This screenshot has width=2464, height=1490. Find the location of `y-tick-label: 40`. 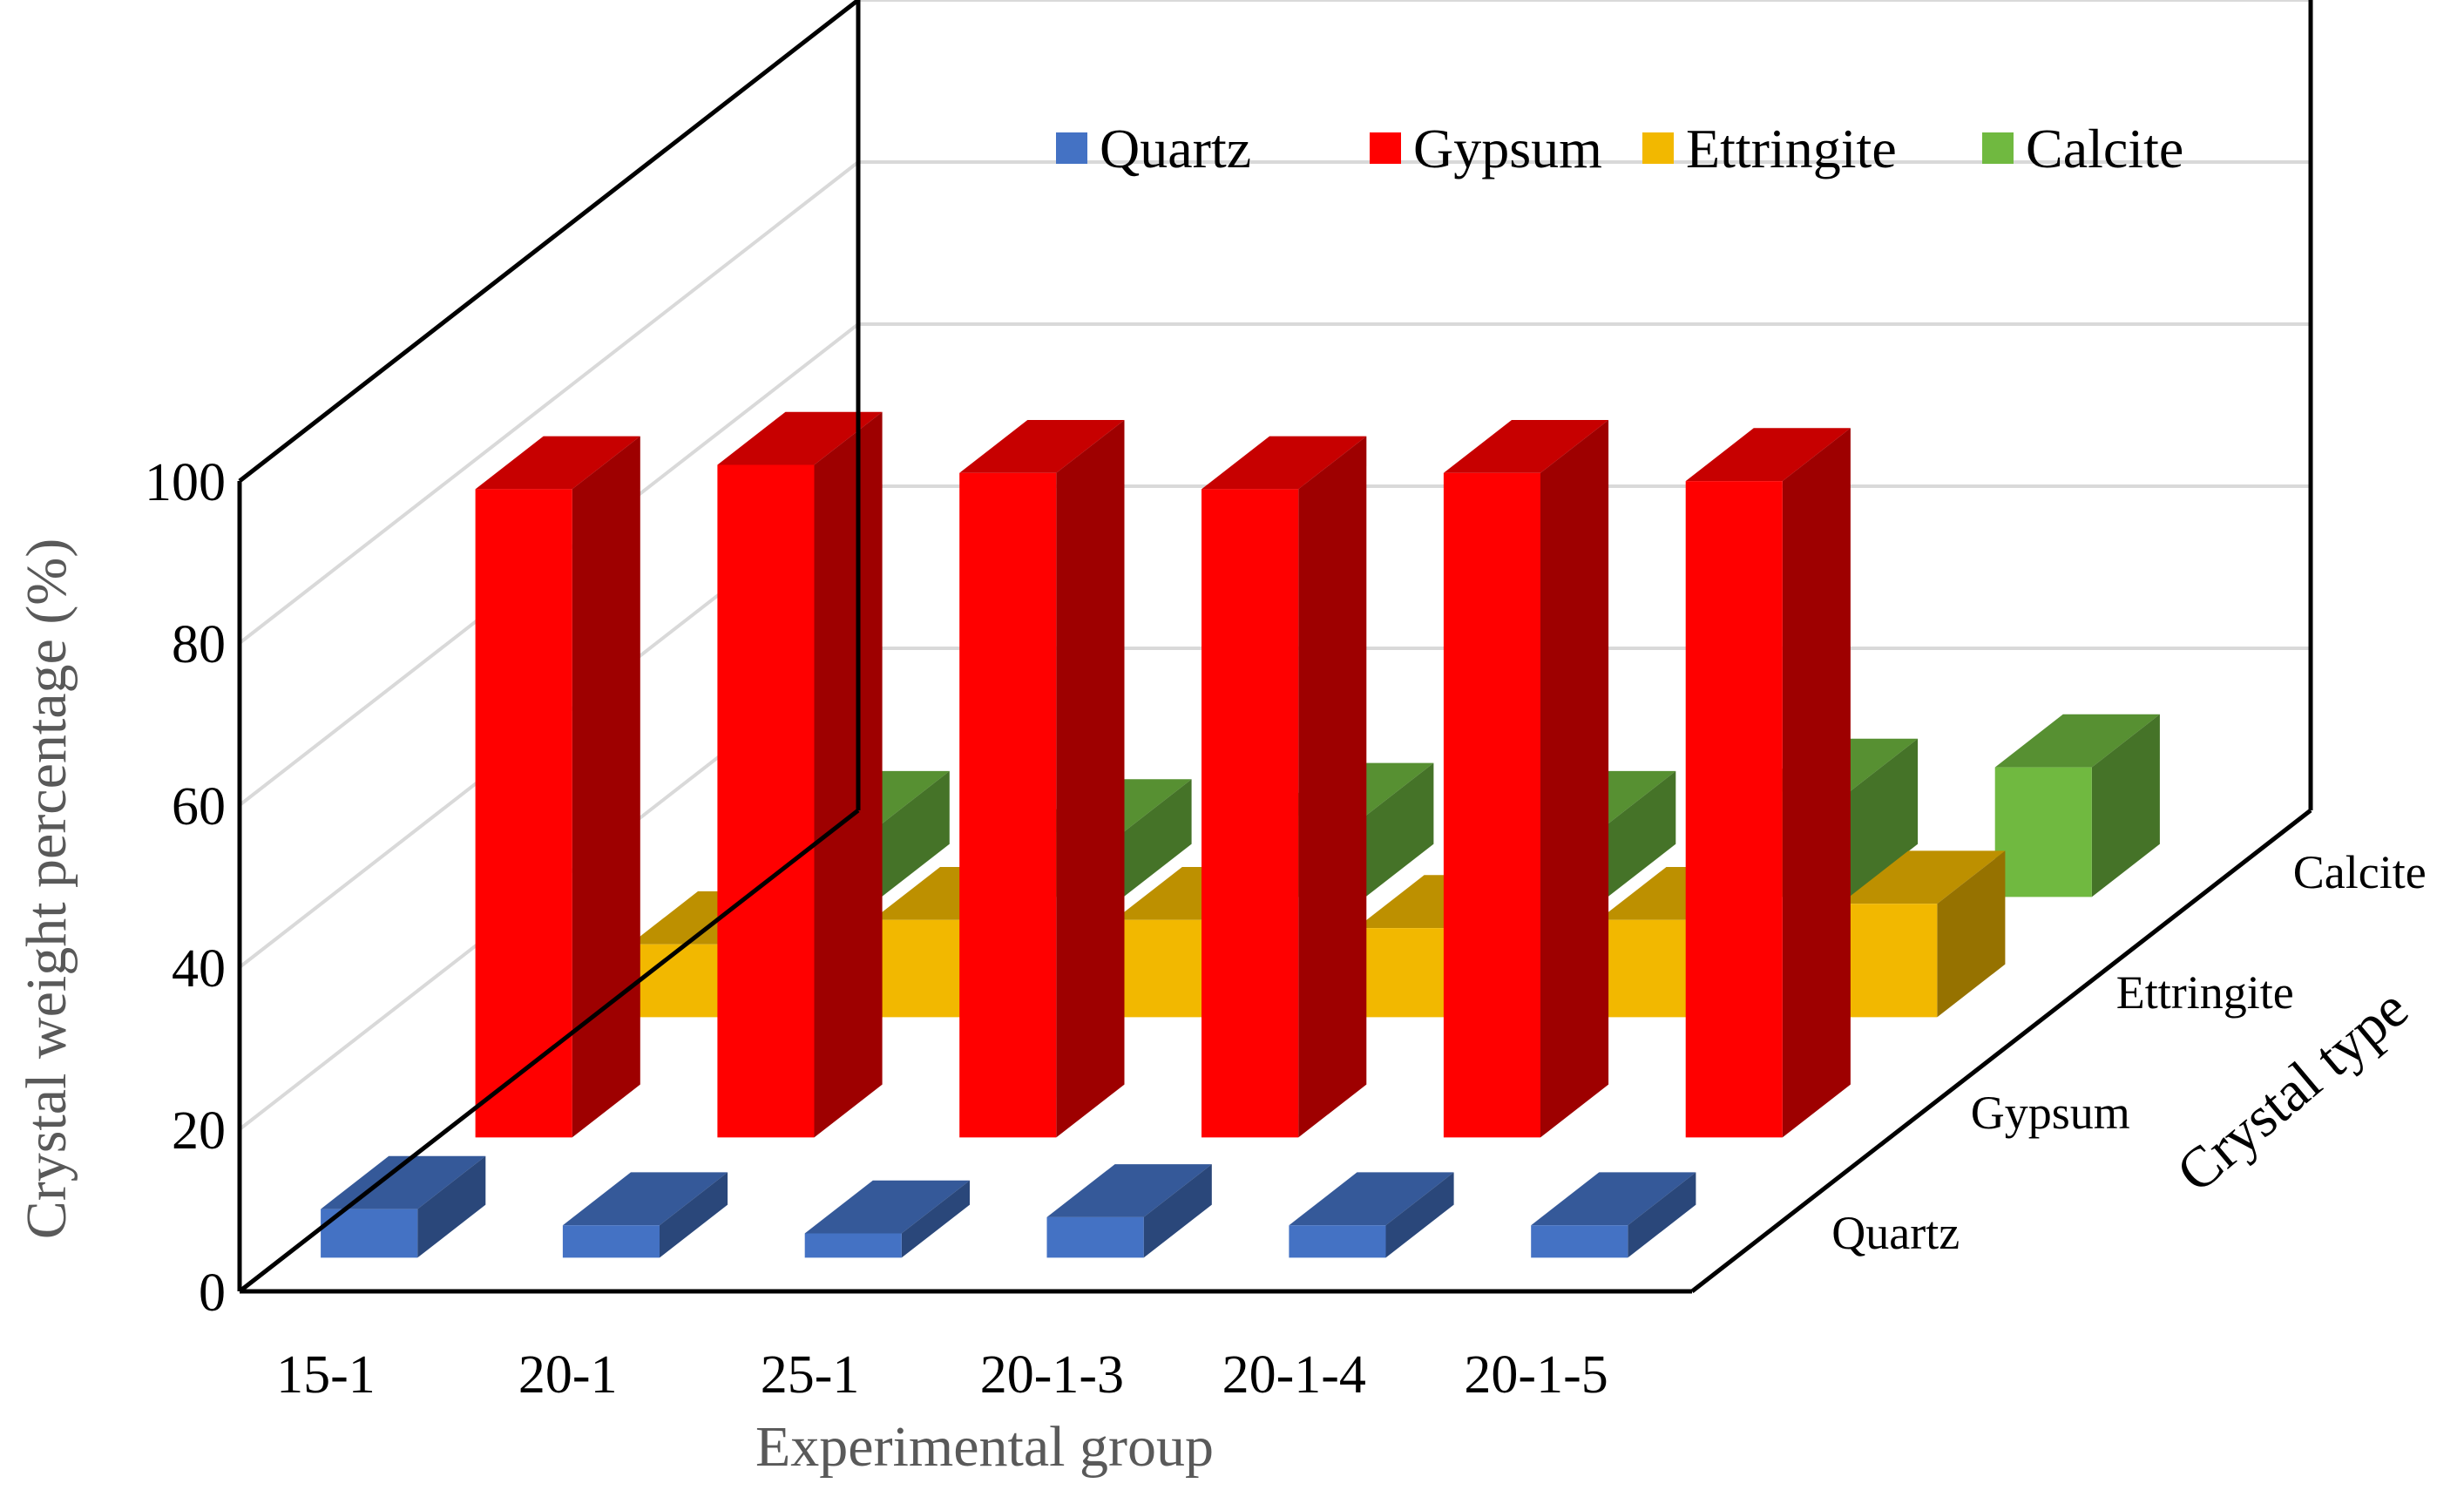

y-tick-label: 40 is located at coordinates (199, 969).